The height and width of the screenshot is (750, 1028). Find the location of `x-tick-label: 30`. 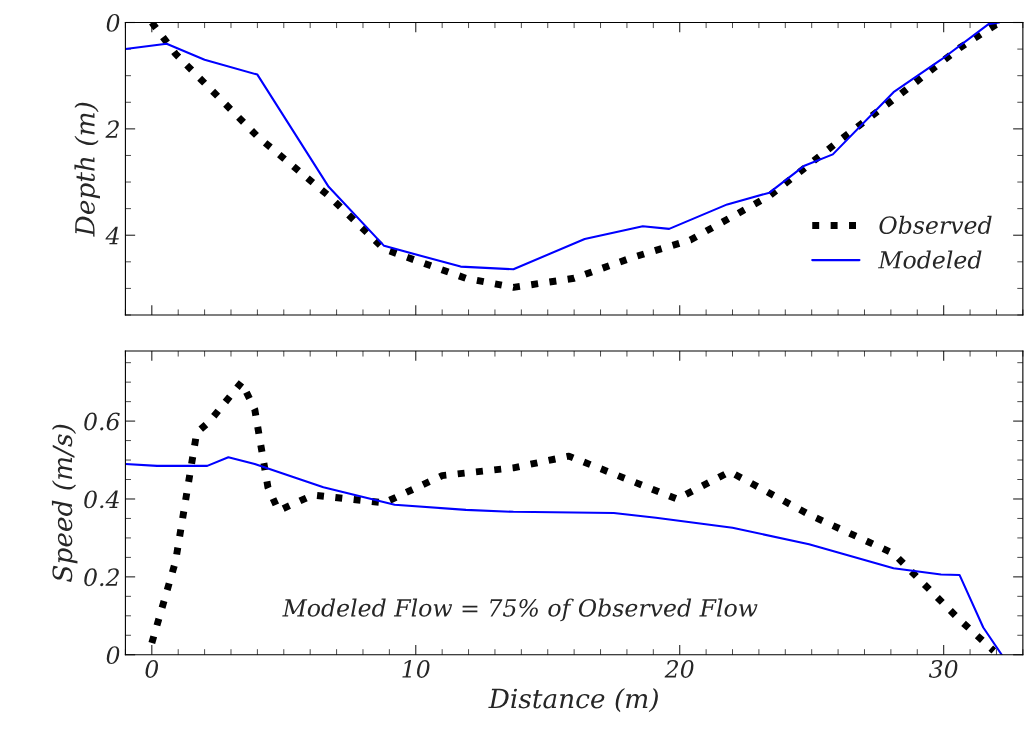

x-tick-label: 30 is located at coordinates (943, 669).